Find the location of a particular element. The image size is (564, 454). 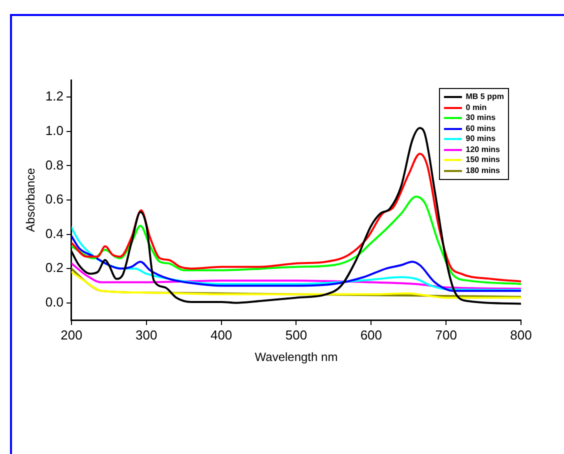

x-tick-label: 200 is located at coordinates (71, 334).